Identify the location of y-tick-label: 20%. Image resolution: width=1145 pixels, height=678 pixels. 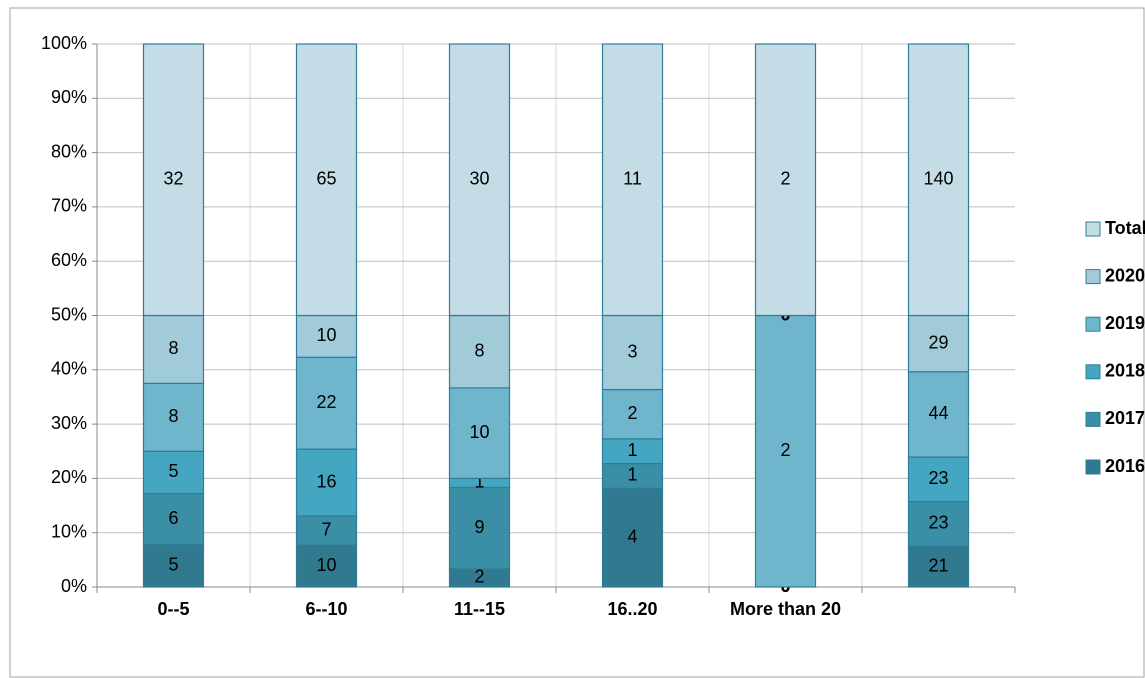
(69, 477).